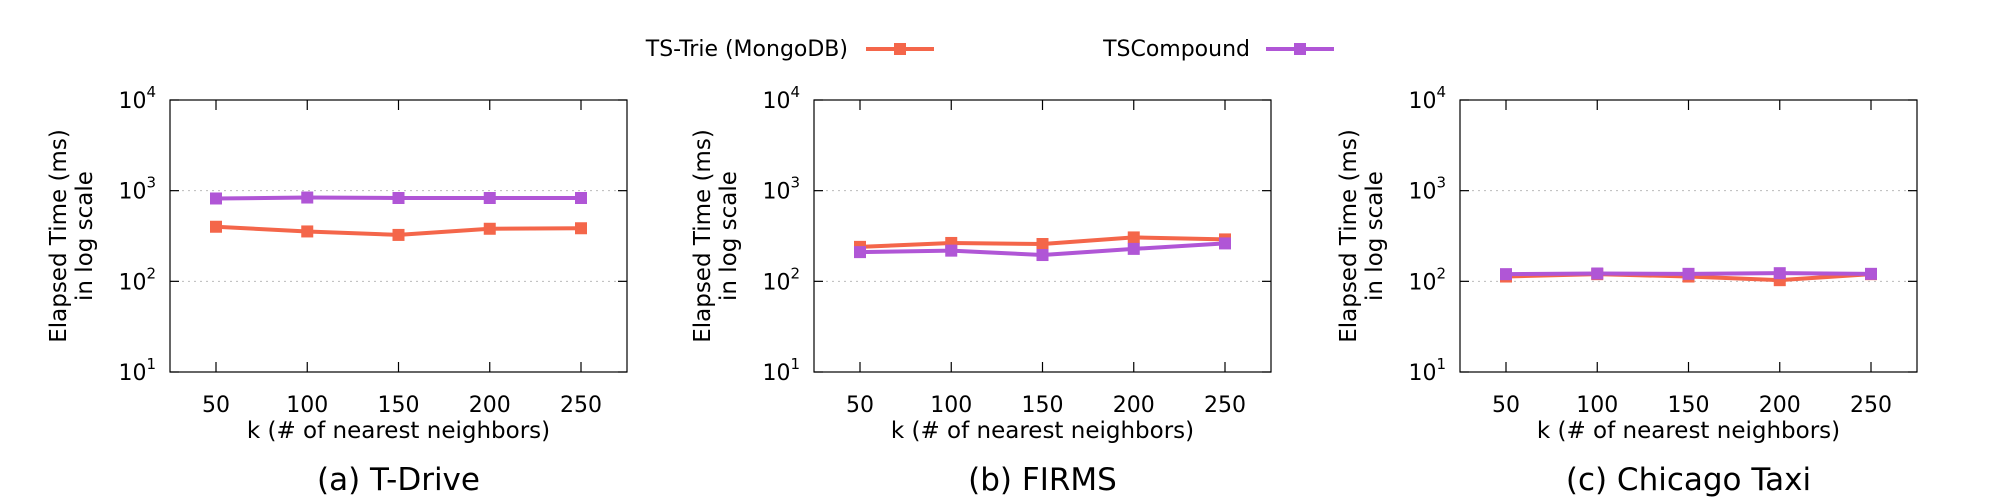 This screenshot has height=500, width=2000. I want to click on legend-item: TSCompound, so click(1218, 49).